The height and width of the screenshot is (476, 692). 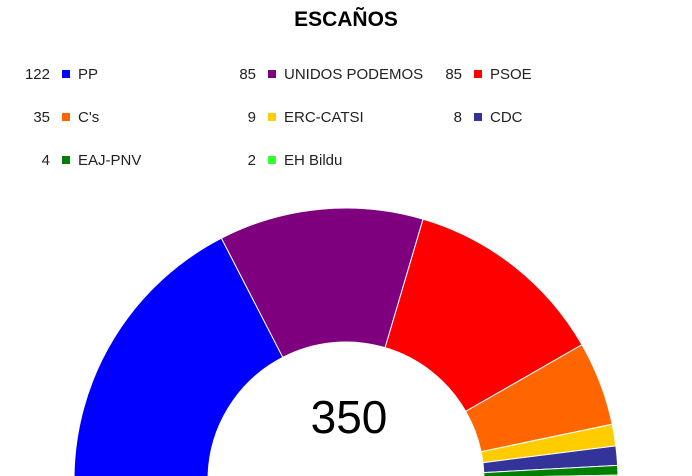 What do you see at coordinates (457, 117) in the screenshot?
I see `legend-seat-count: 8` at bounding box center [457, 117].